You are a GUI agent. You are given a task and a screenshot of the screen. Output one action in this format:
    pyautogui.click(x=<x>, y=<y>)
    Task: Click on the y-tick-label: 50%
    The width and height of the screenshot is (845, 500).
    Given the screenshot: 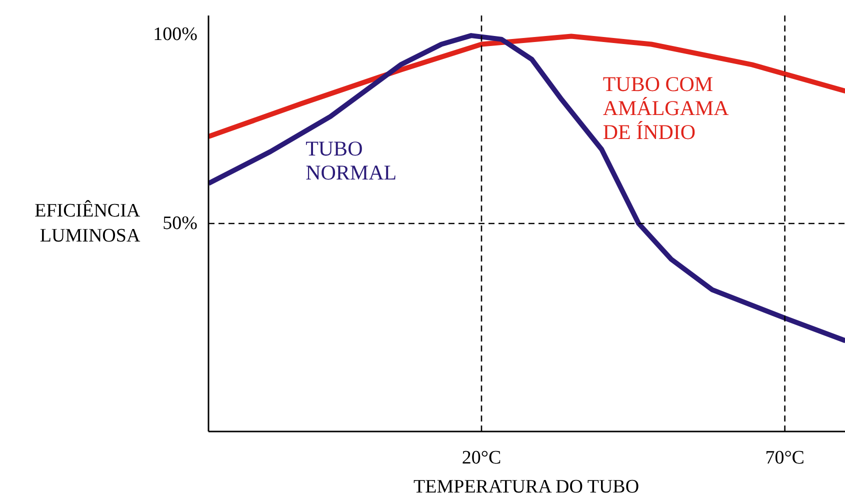 What is the action you would take?
    pyautogui.click(x=180, y=223)
    